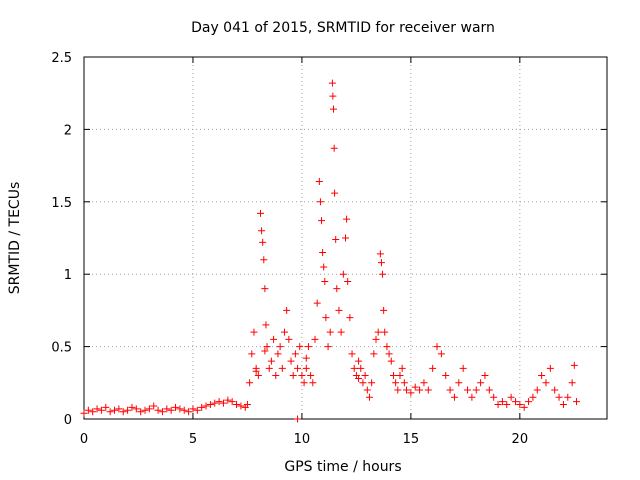 This screenshot has width=640, height=480. I want to click on x-tick-label: 0, so click(84, 439).